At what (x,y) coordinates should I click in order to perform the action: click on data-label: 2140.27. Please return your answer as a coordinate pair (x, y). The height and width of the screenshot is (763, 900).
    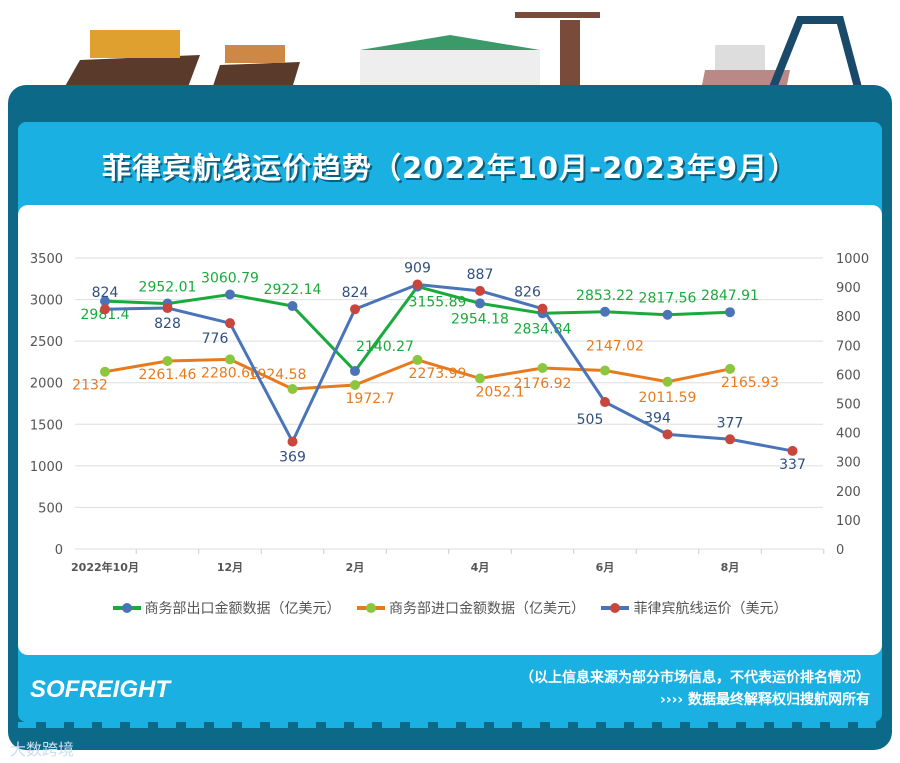
    Looking at the image, I should click on (385, 347).